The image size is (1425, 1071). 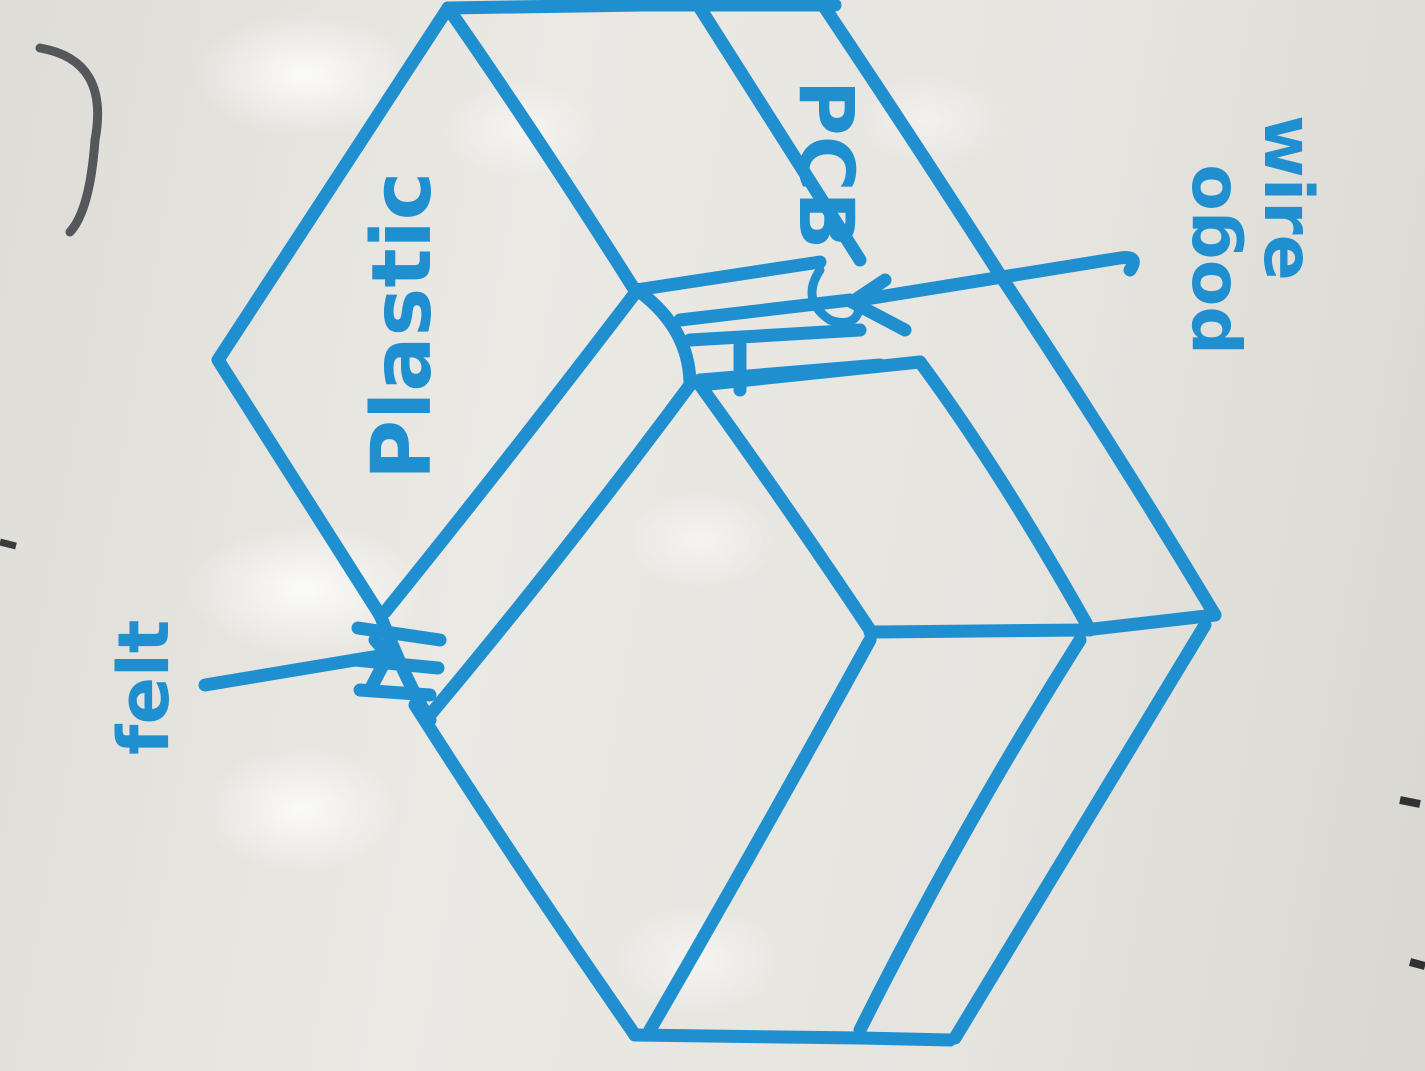 What do you see at coordinates (402, 326) in the screenshot?
I see `label-plastic: Plastic` at bounding box center [402, 326].